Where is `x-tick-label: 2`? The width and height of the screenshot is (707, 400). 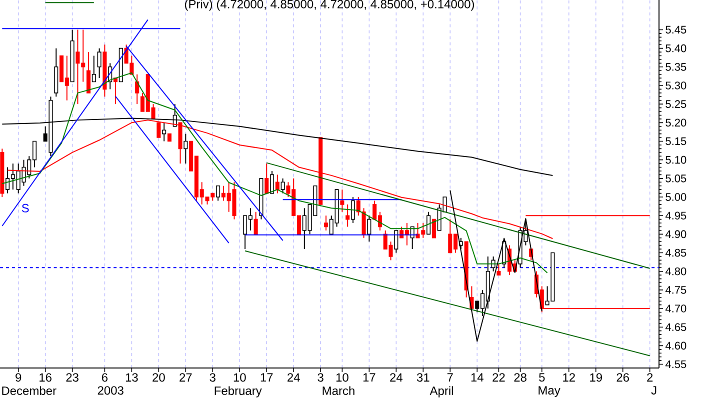
x-tick-label: 2 is located at coordinates (650, 377).